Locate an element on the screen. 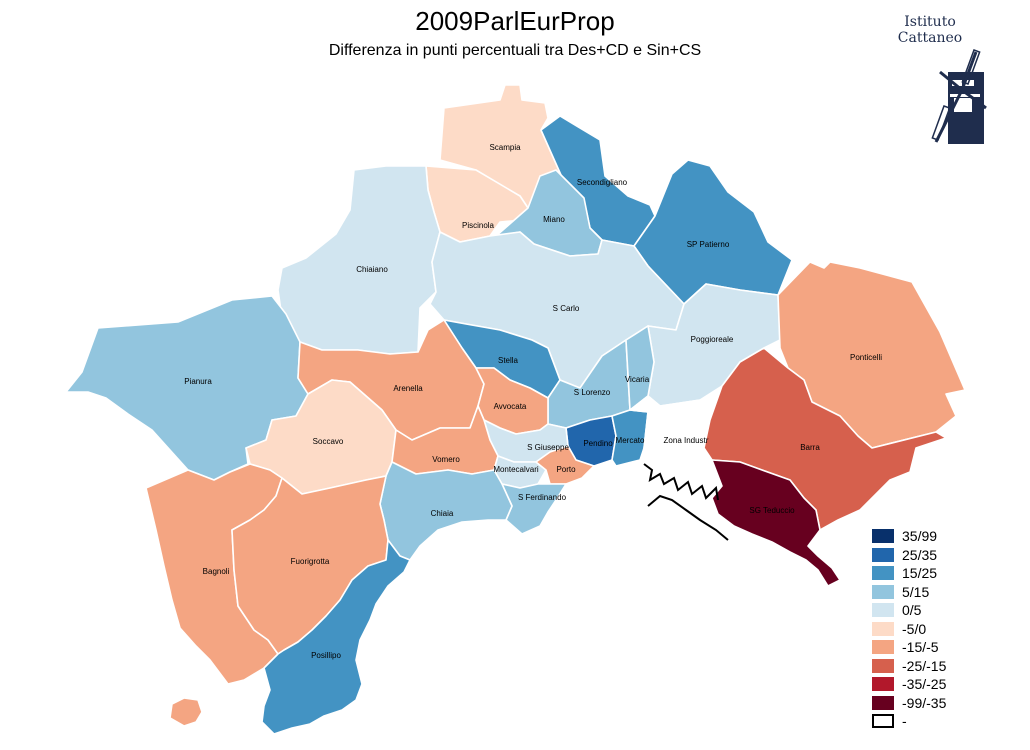 The image size is (1030, 750). zone-label: Ponticelli is located at coordinates (866, 357).